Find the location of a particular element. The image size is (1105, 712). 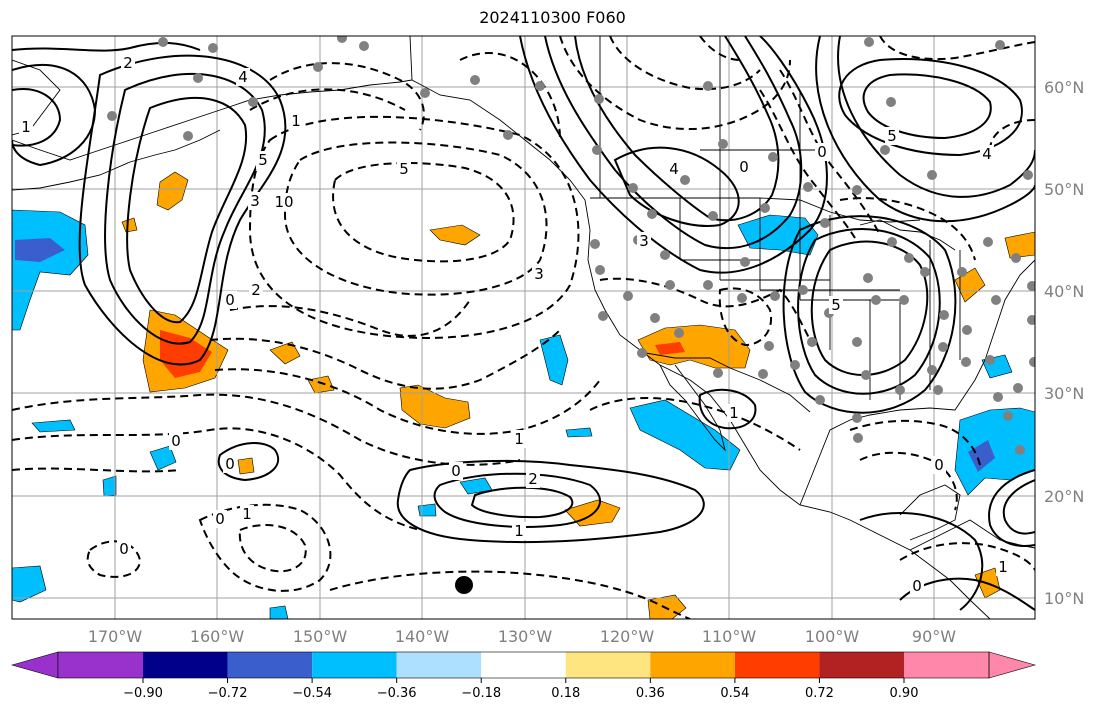

plot-title: 2024110300 F060 is located at coordinates (552, 17).